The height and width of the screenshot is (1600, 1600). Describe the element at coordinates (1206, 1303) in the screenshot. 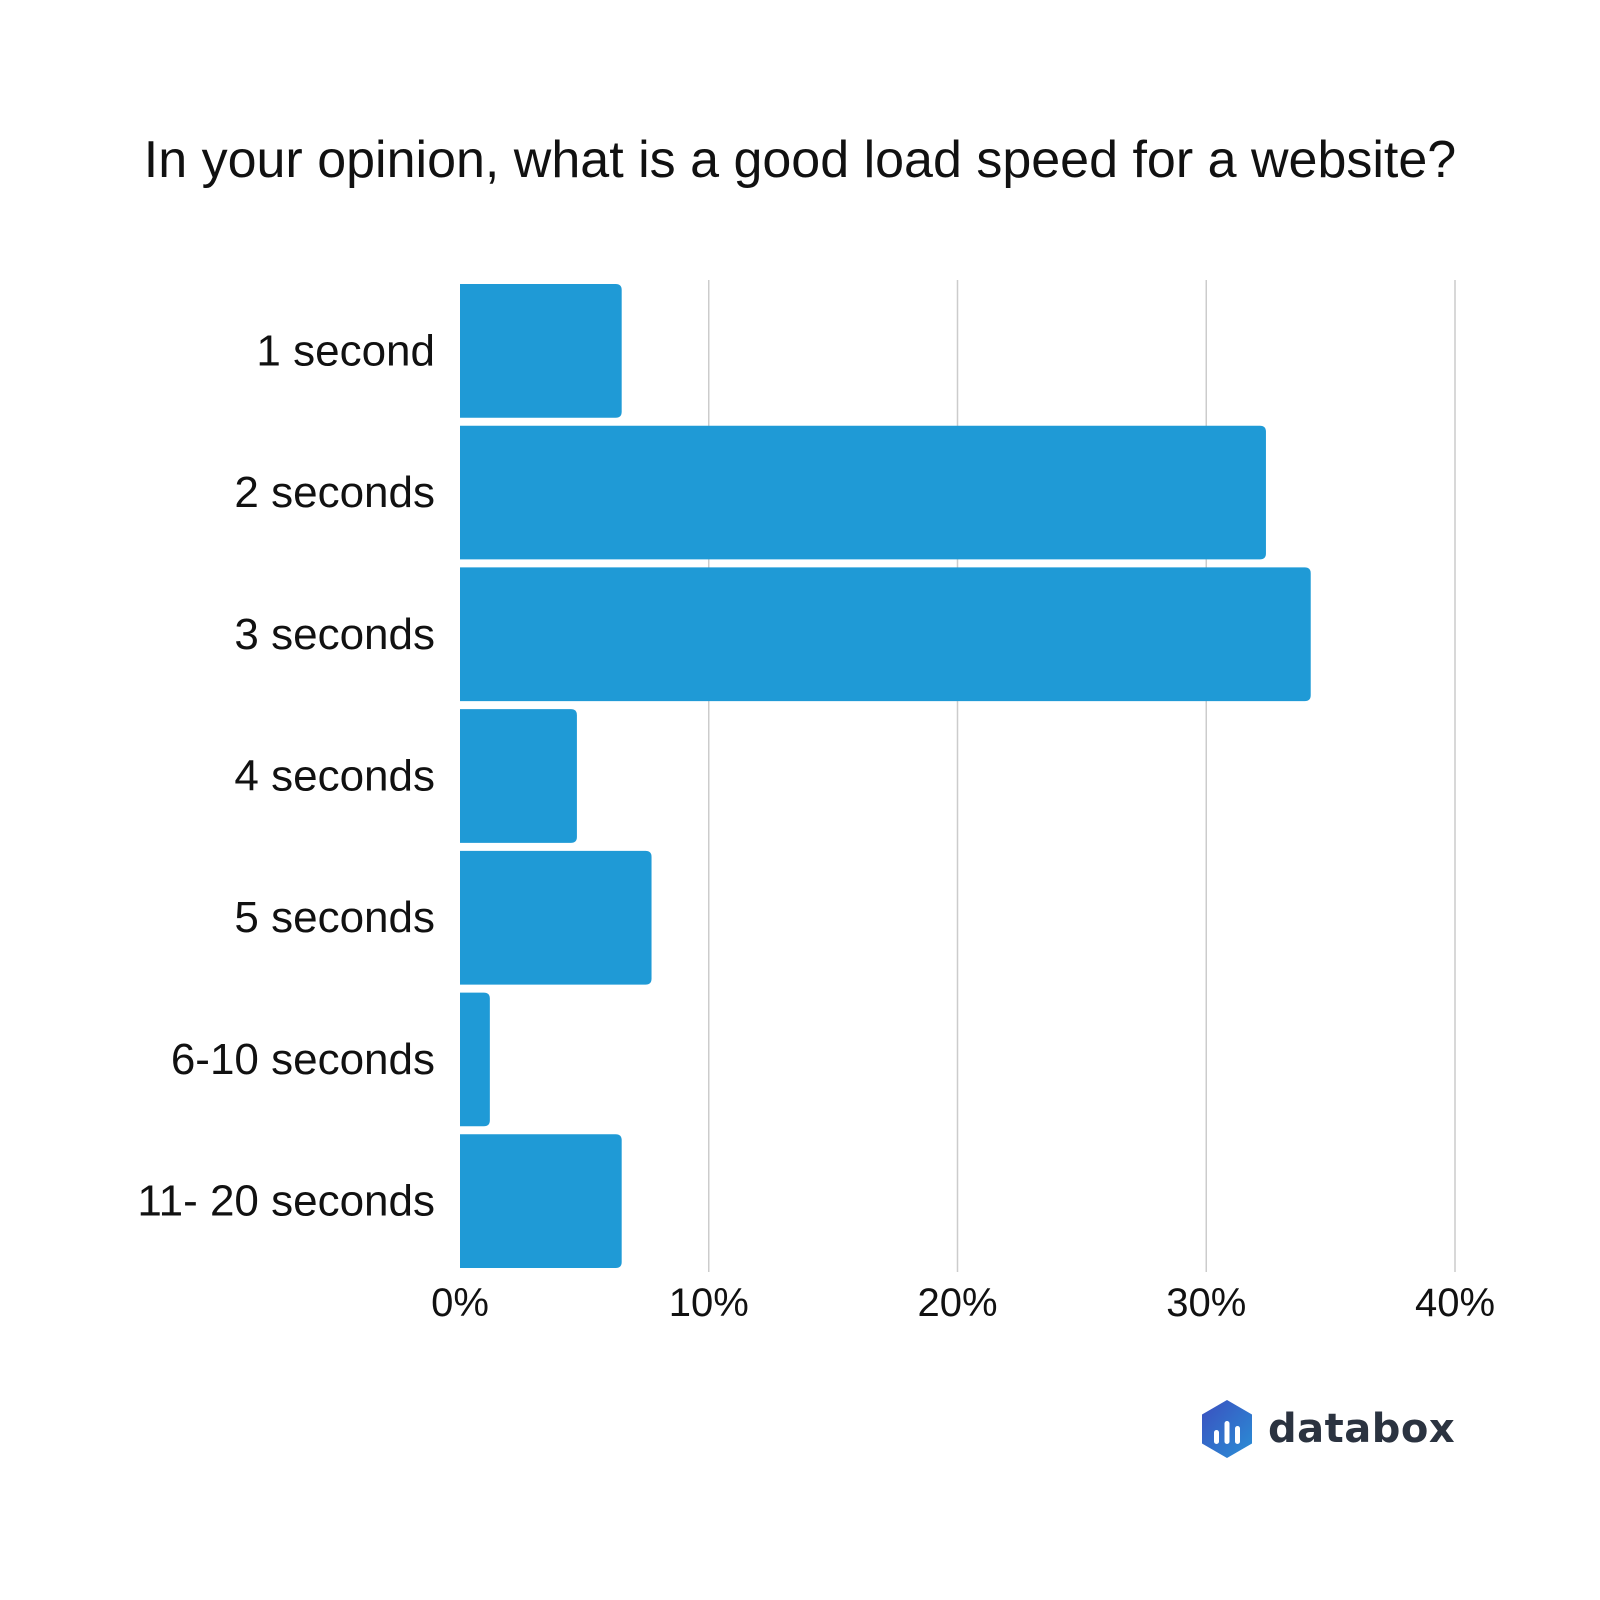

I see `x-tick-label: 30%` at that location.